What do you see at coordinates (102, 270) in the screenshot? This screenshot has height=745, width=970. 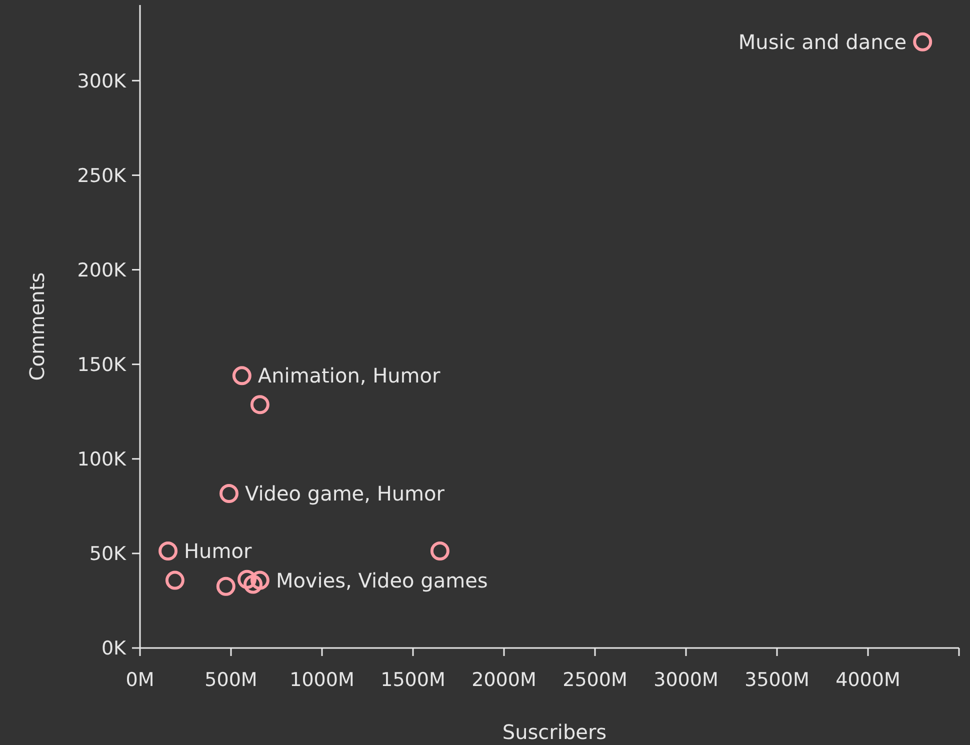 I see `y-tick-label: 200K` at bounding box center [102, 270].